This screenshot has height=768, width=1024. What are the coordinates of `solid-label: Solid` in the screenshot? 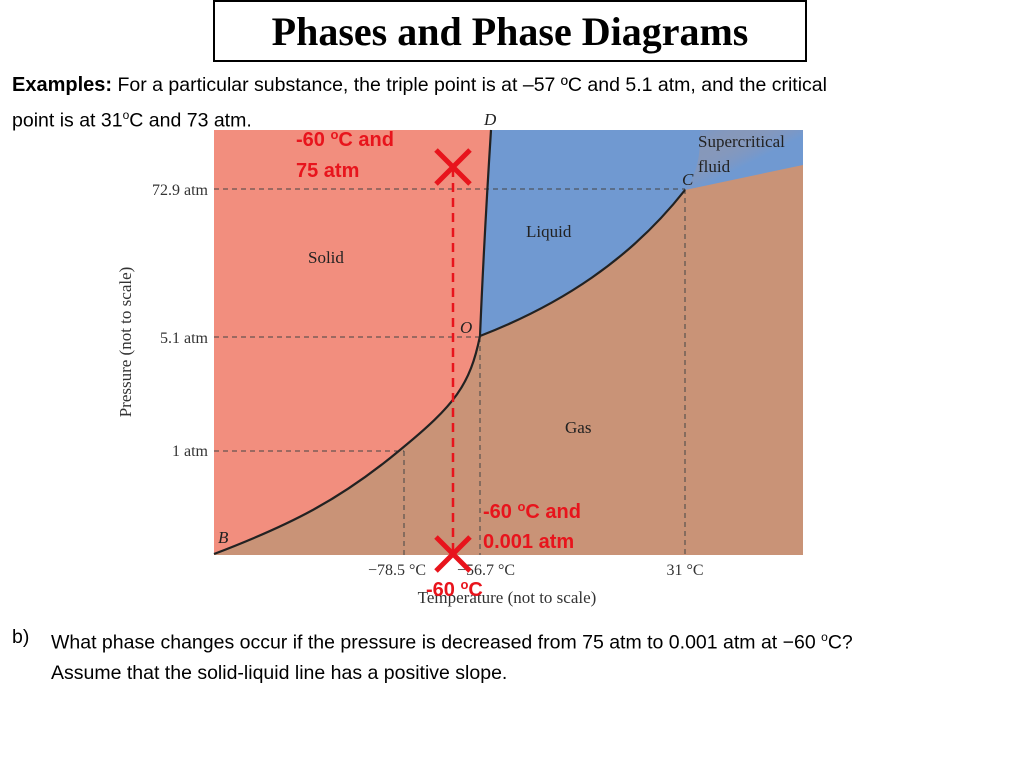 It's located at (326, 257).